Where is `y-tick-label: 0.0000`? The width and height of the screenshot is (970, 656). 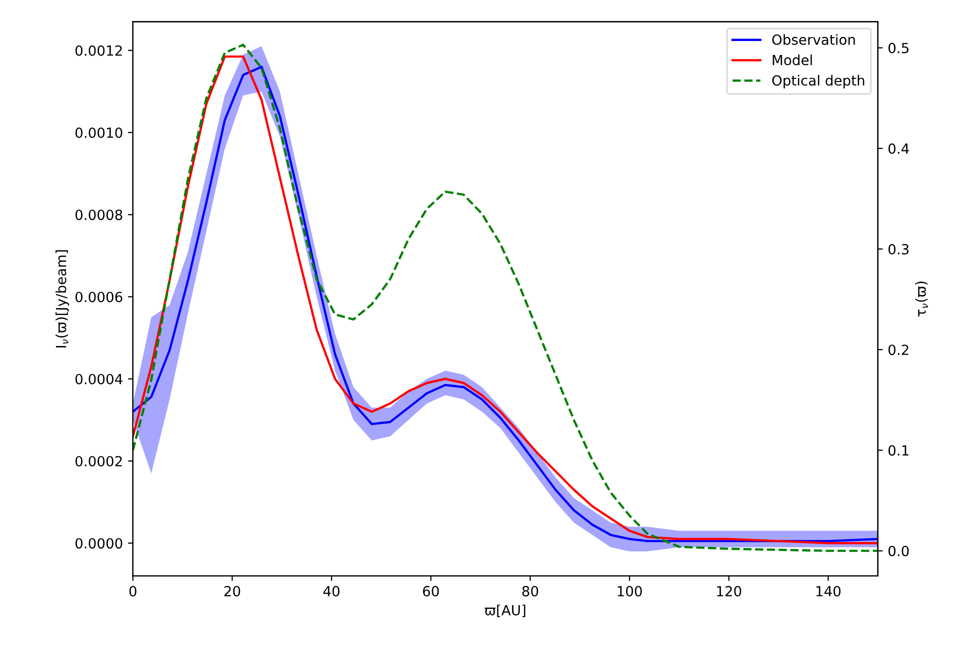 y-tick-label: 0.0000 is located at coordinates (98, 543).